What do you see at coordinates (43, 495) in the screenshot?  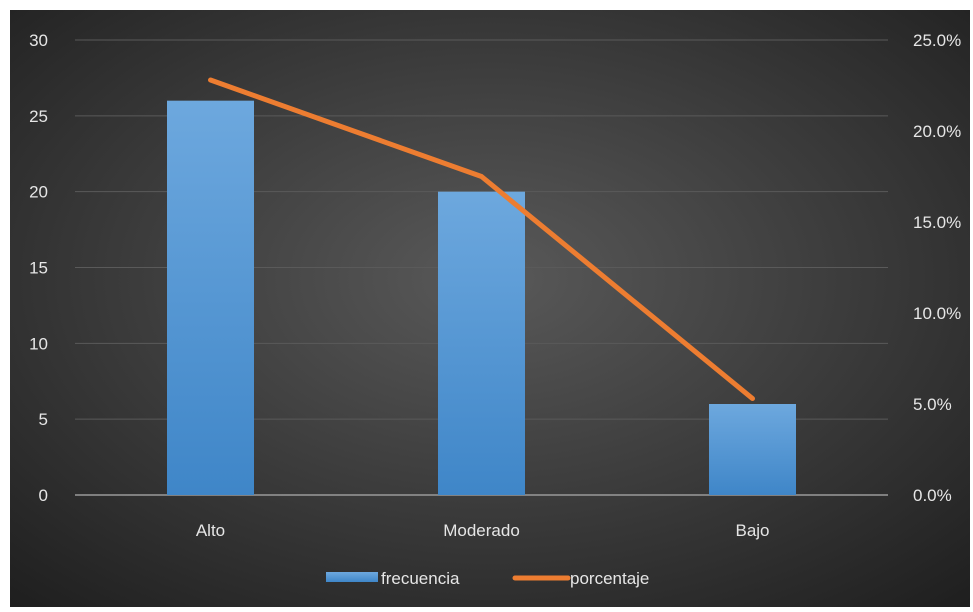 I see `left-tick-label: 0` at bounding box center [43, 495].